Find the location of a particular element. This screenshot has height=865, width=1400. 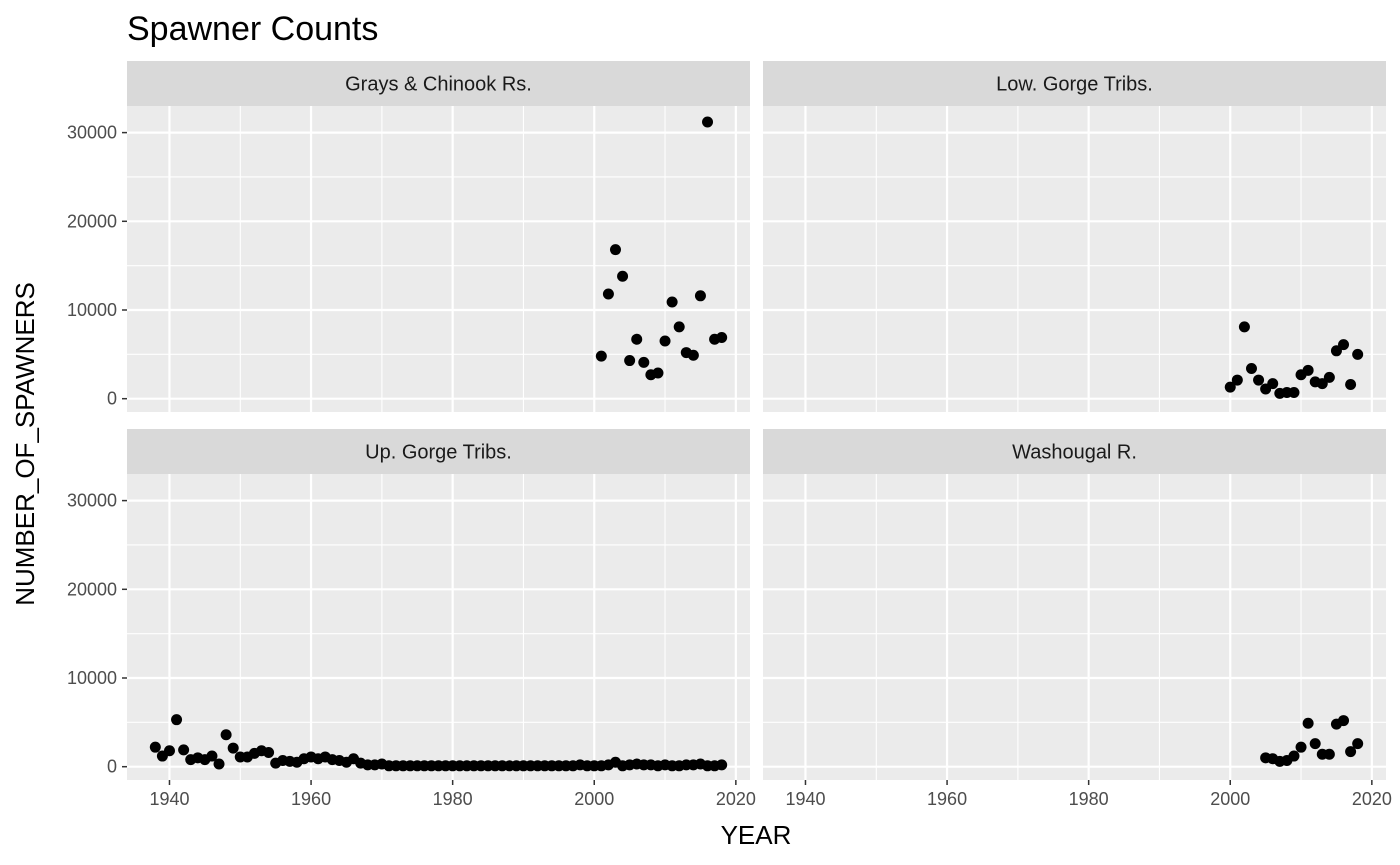

facet-strip-label: Grays & Chinook Rs. is located at coordinates (438, 85).